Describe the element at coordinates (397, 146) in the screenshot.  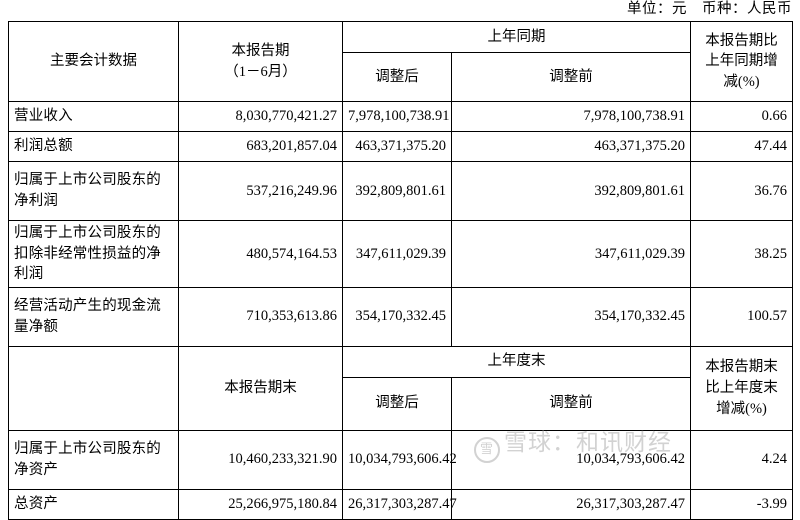
I see `cell-adjusted: 463,371,375.20` at that location.